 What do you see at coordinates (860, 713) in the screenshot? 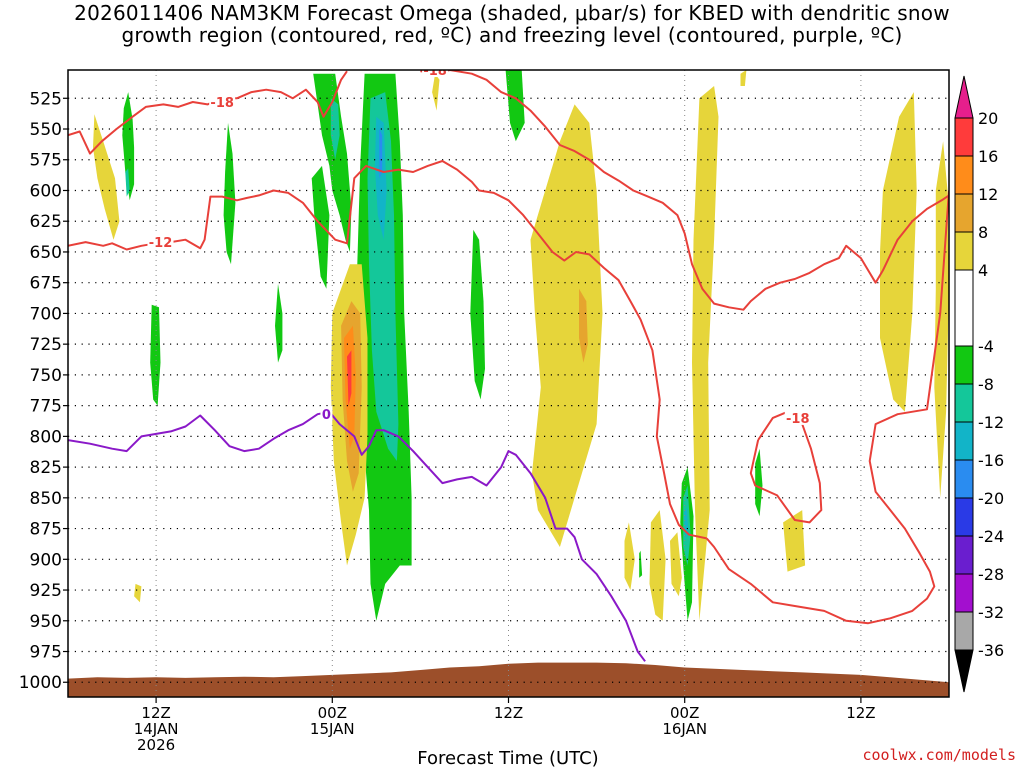
I see `x-tick-label-54-0: 12Z` at bounding box center [860, 713].